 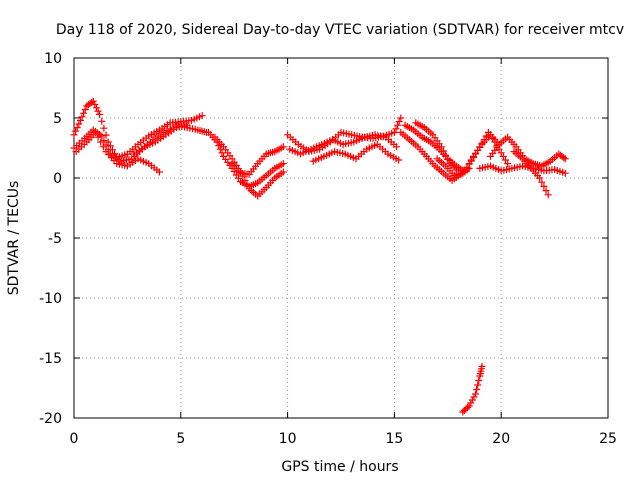 I want to click on x-tick-label: 15, so click(x=394, y=439).